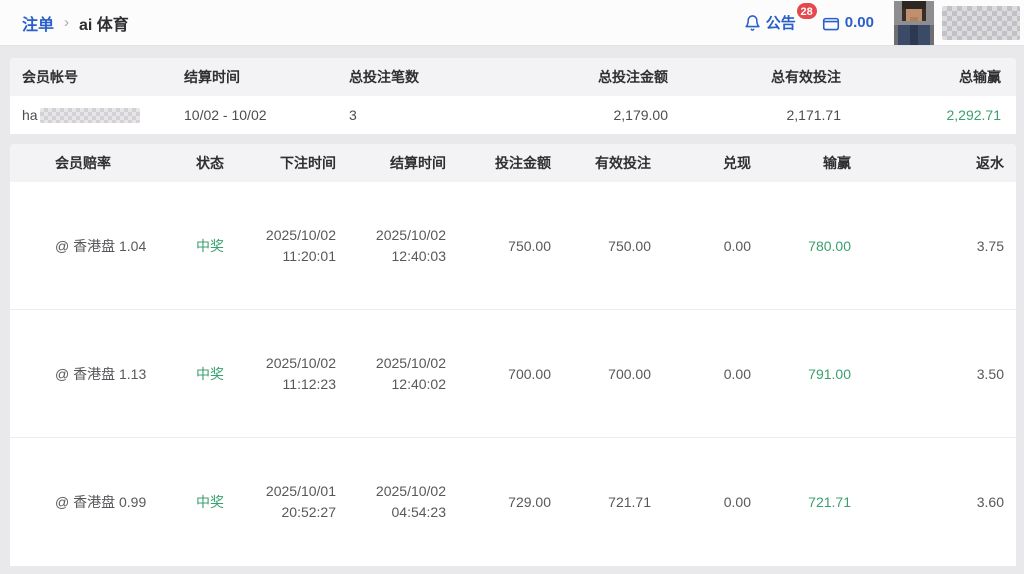  Describe the element at coordinates (859, 22) in the screenshot. I see `balance-value: 0.00` at that location.